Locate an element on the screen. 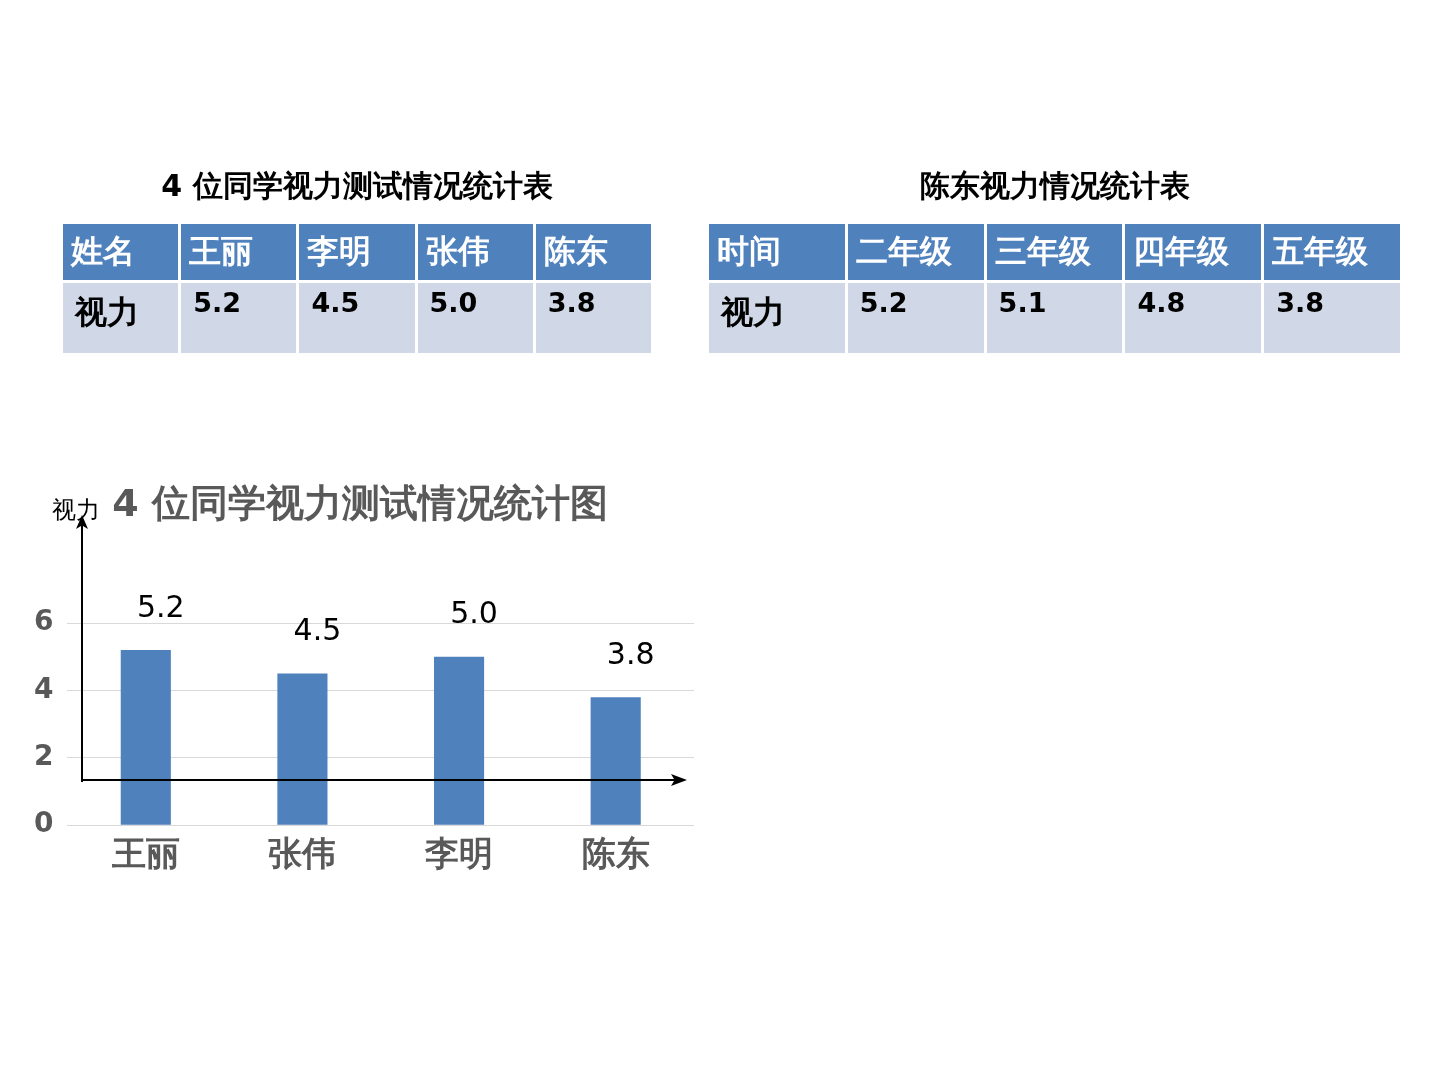  text: 4 位同学视力测试情况统计表 is located at coordinates (357, 186).